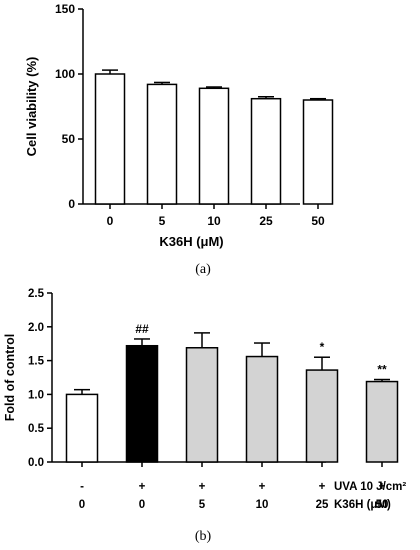 The image size is (420, 550). I want to click on uva-row-title: UVA 10 J/cm², so click(370, 487).